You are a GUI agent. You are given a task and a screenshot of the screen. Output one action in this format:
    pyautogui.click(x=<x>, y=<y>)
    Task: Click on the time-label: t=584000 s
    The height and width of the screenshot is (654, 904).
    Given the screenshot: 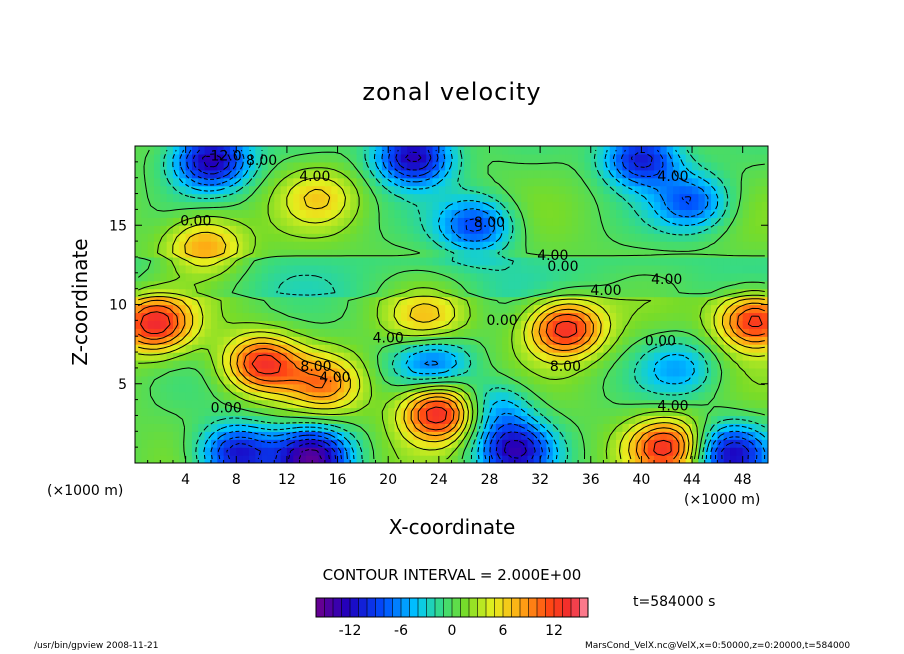 What is the action you would take?
    pyautogui.click(x=674, y=602)
    